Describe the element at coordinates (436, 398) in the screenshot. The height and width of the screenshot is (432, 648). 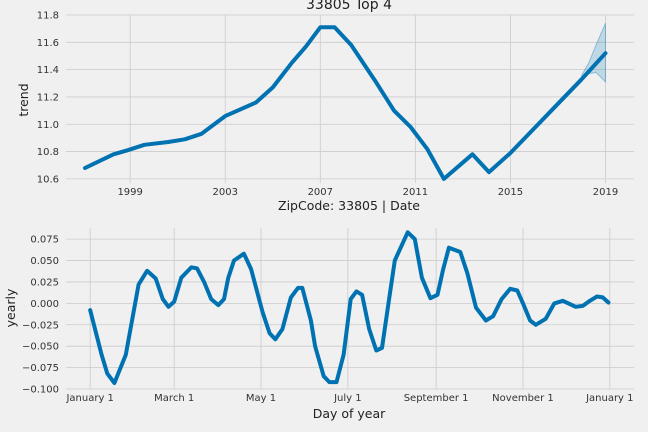
I see `yearly-x-tick-label: September 1` at that location.